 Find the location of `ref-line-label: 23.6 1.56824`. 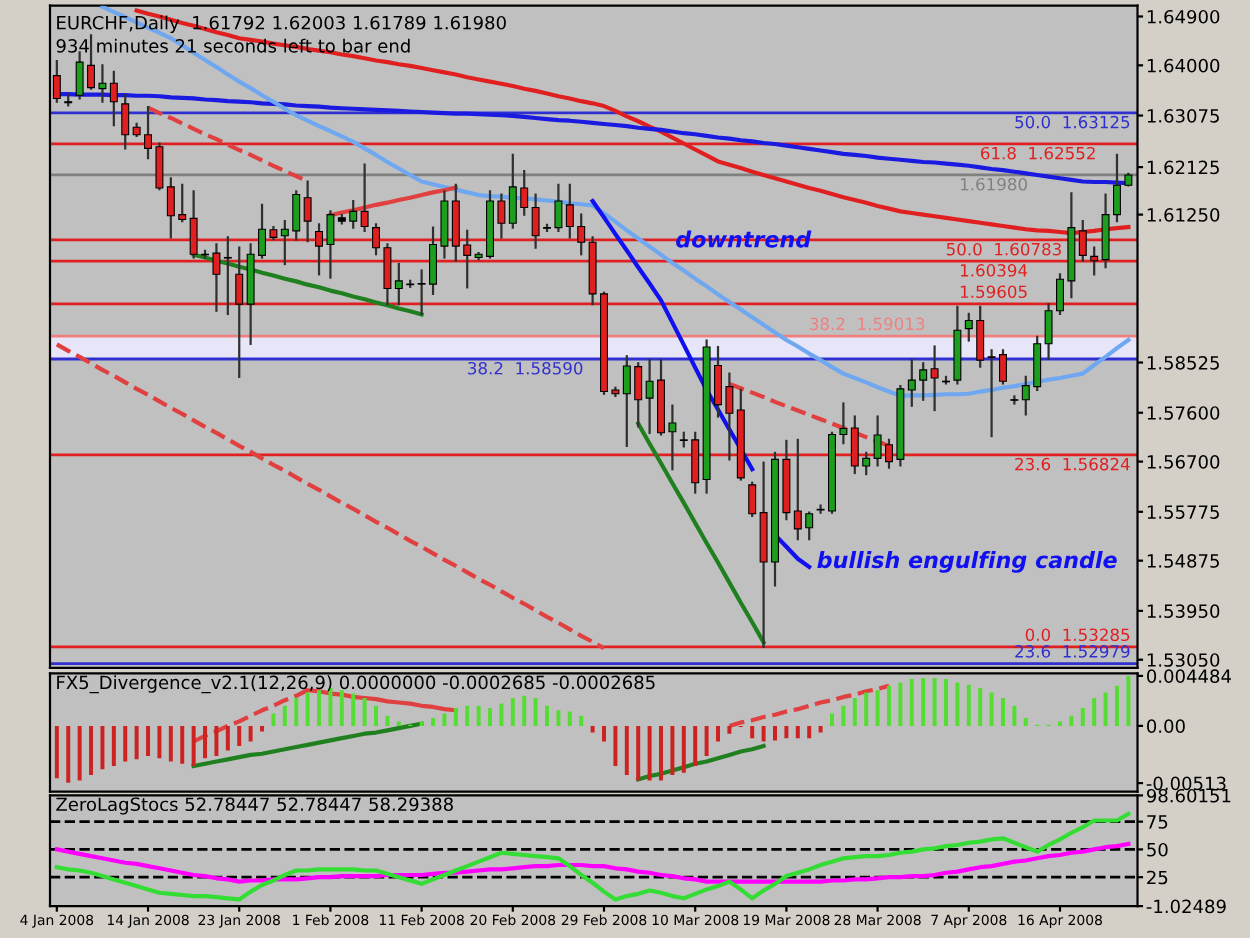

ref-line-label: 23.6 1.56824 is located at coordinates (1072, 464).